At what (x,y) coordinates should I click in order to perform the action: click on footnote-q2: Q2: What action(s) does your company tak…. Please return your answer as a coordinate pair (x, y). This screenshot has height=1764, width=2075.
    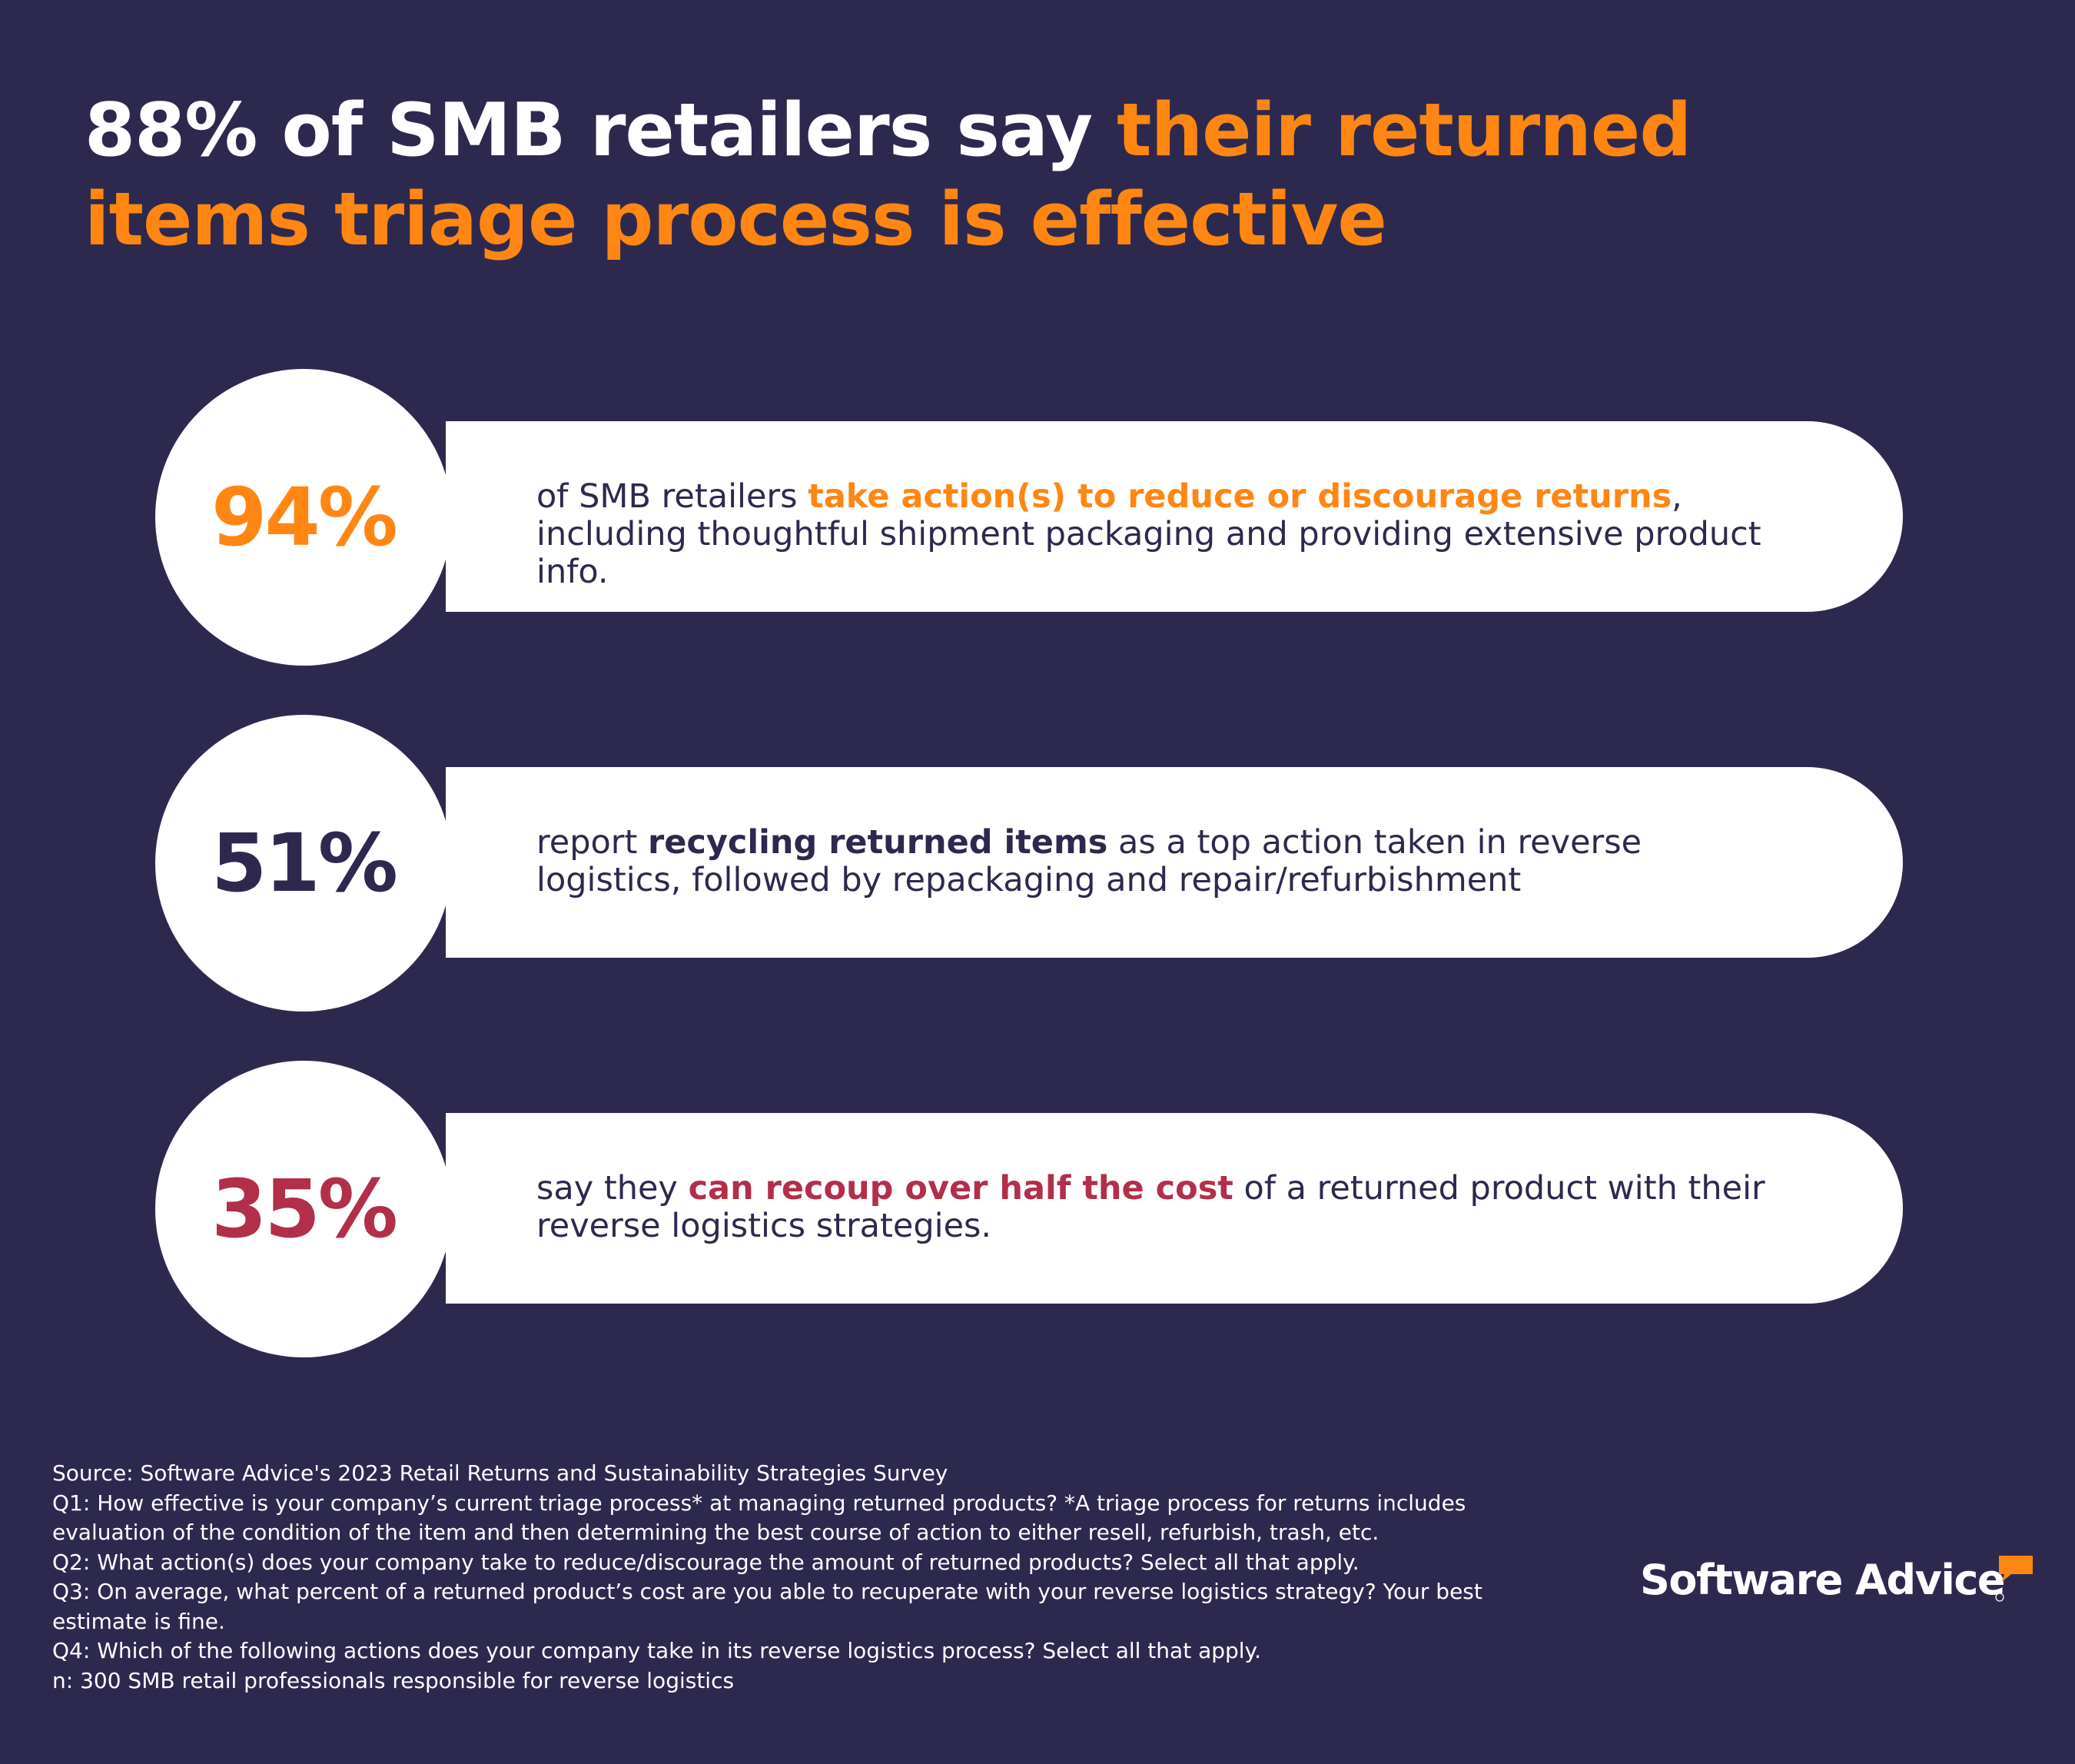
    Looking at the image, I should click on (706, 1562).